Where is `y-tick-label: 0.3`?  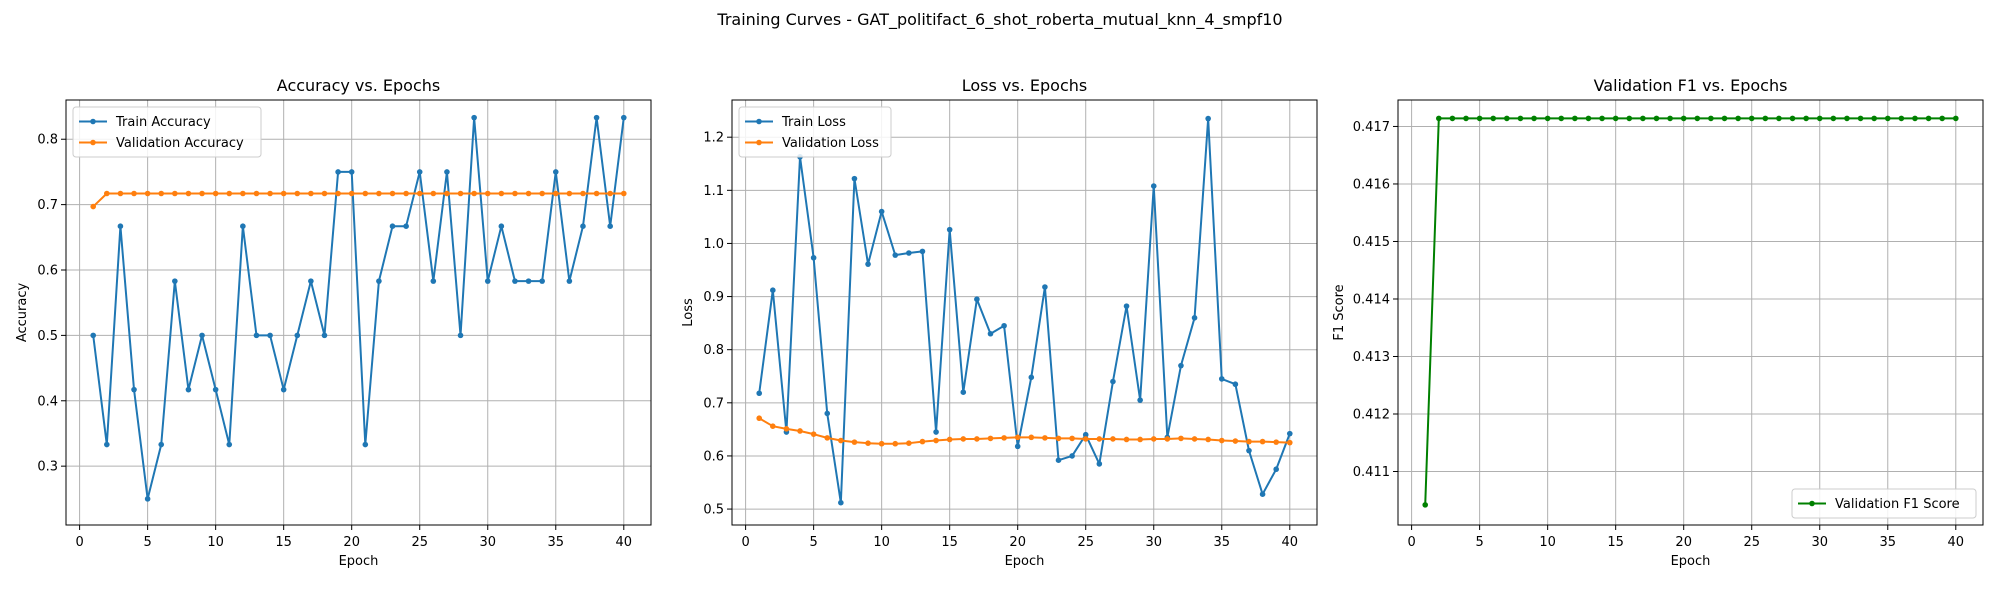 y-tick-label: 0.3 is located at coordinates (47, 467).